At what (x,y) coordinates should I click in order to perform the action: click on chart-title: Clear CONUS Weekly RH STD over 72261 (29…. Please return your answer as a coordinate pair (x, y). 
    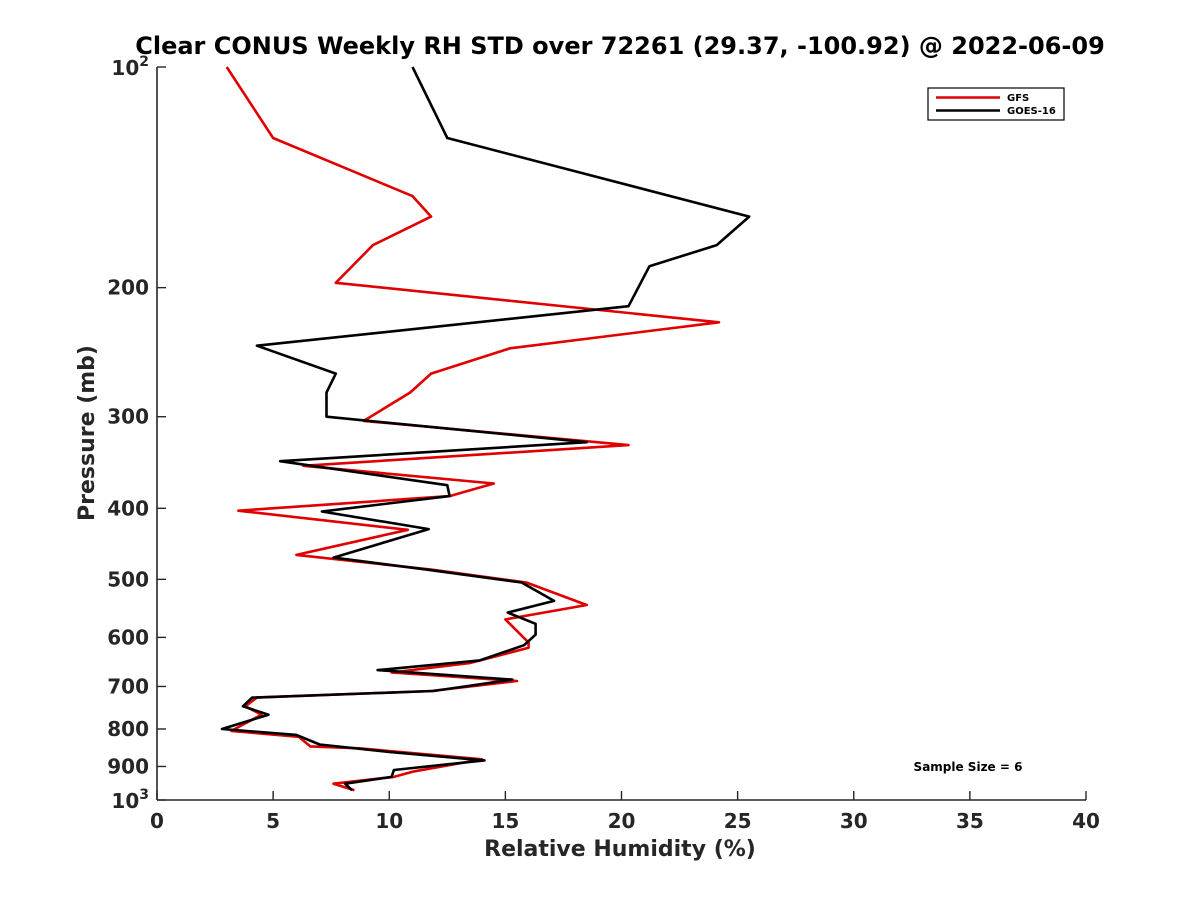
    Looking at the image, I should click on (620, 46).